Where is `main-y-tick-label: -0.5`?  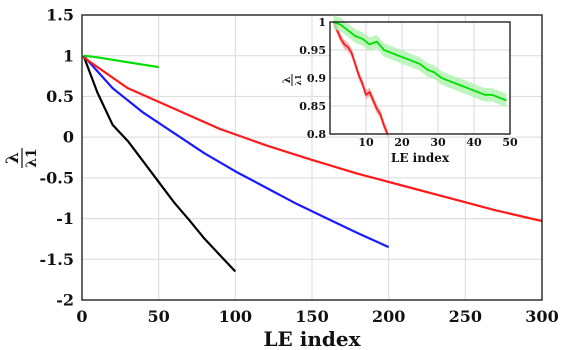
main-y-tick-label: -0.5 is located at coordinates (57, 177).